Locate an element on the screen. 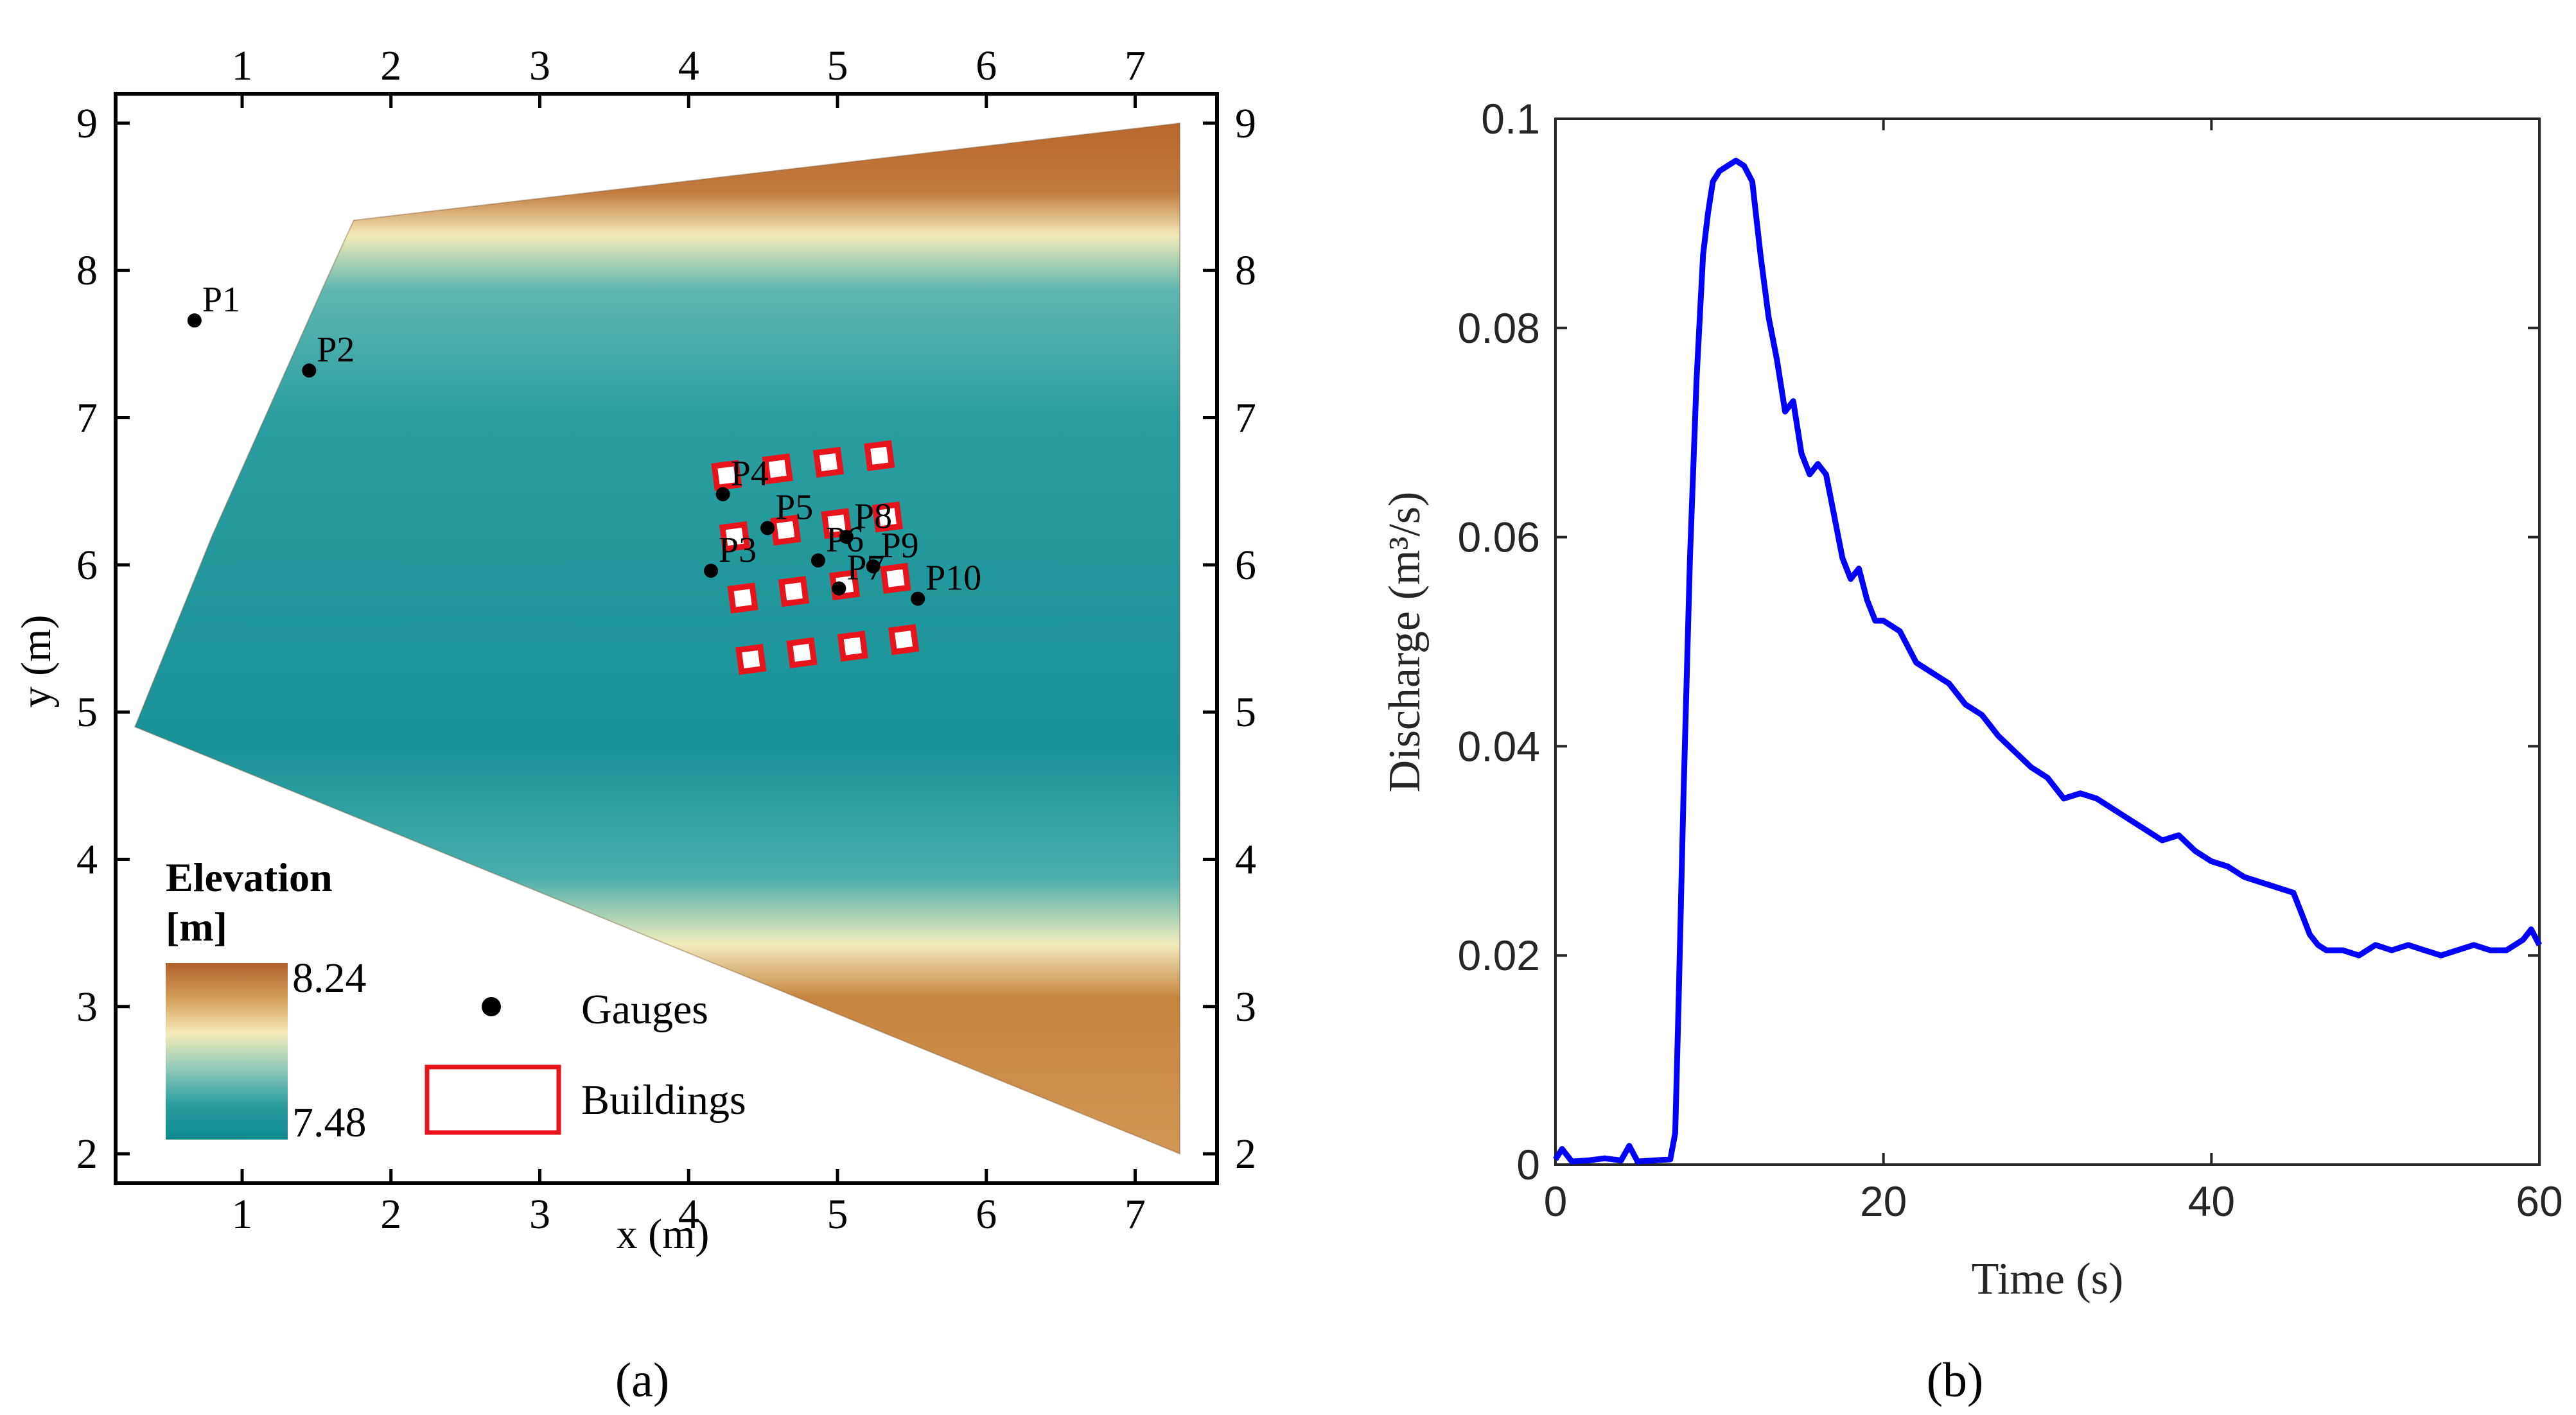 This screenshot has height=1415, width=2576. gauge-point-p1 is located at coordinates (194, 320).